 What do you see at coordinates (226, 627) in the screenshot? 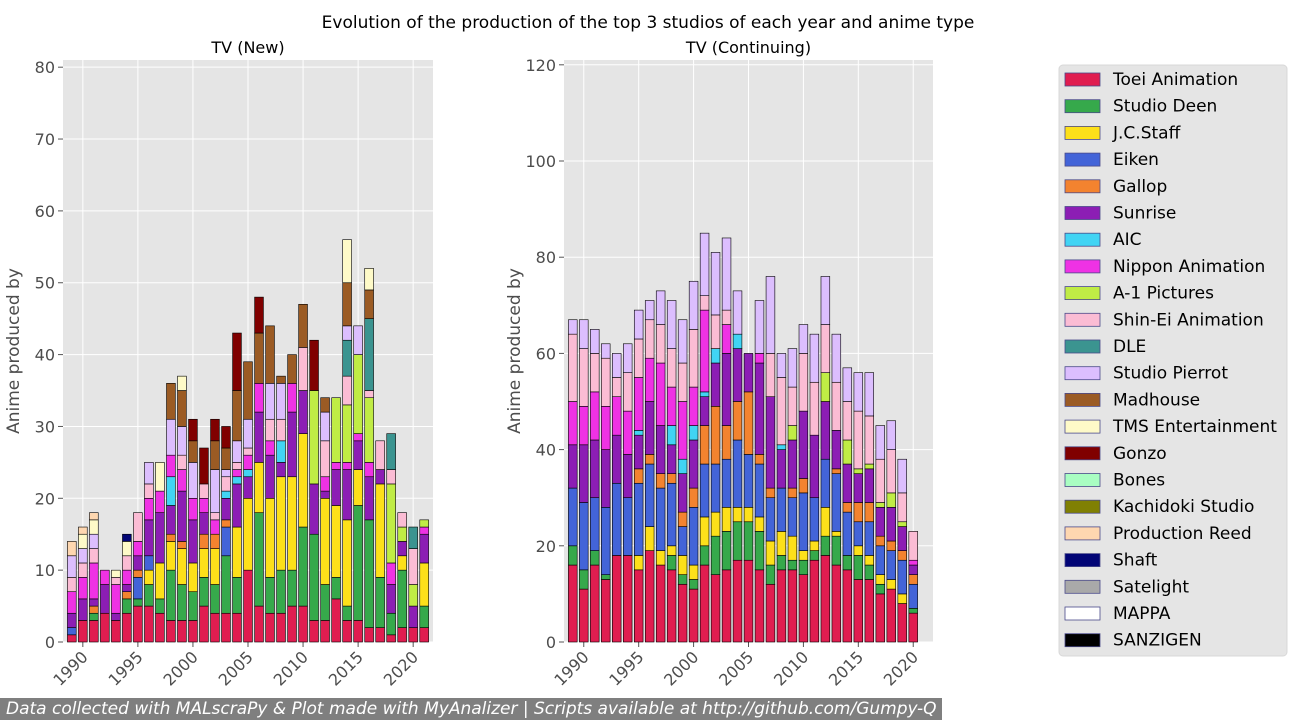
I see `bar-toei-animation-2003` at bounding box center [226, 627].